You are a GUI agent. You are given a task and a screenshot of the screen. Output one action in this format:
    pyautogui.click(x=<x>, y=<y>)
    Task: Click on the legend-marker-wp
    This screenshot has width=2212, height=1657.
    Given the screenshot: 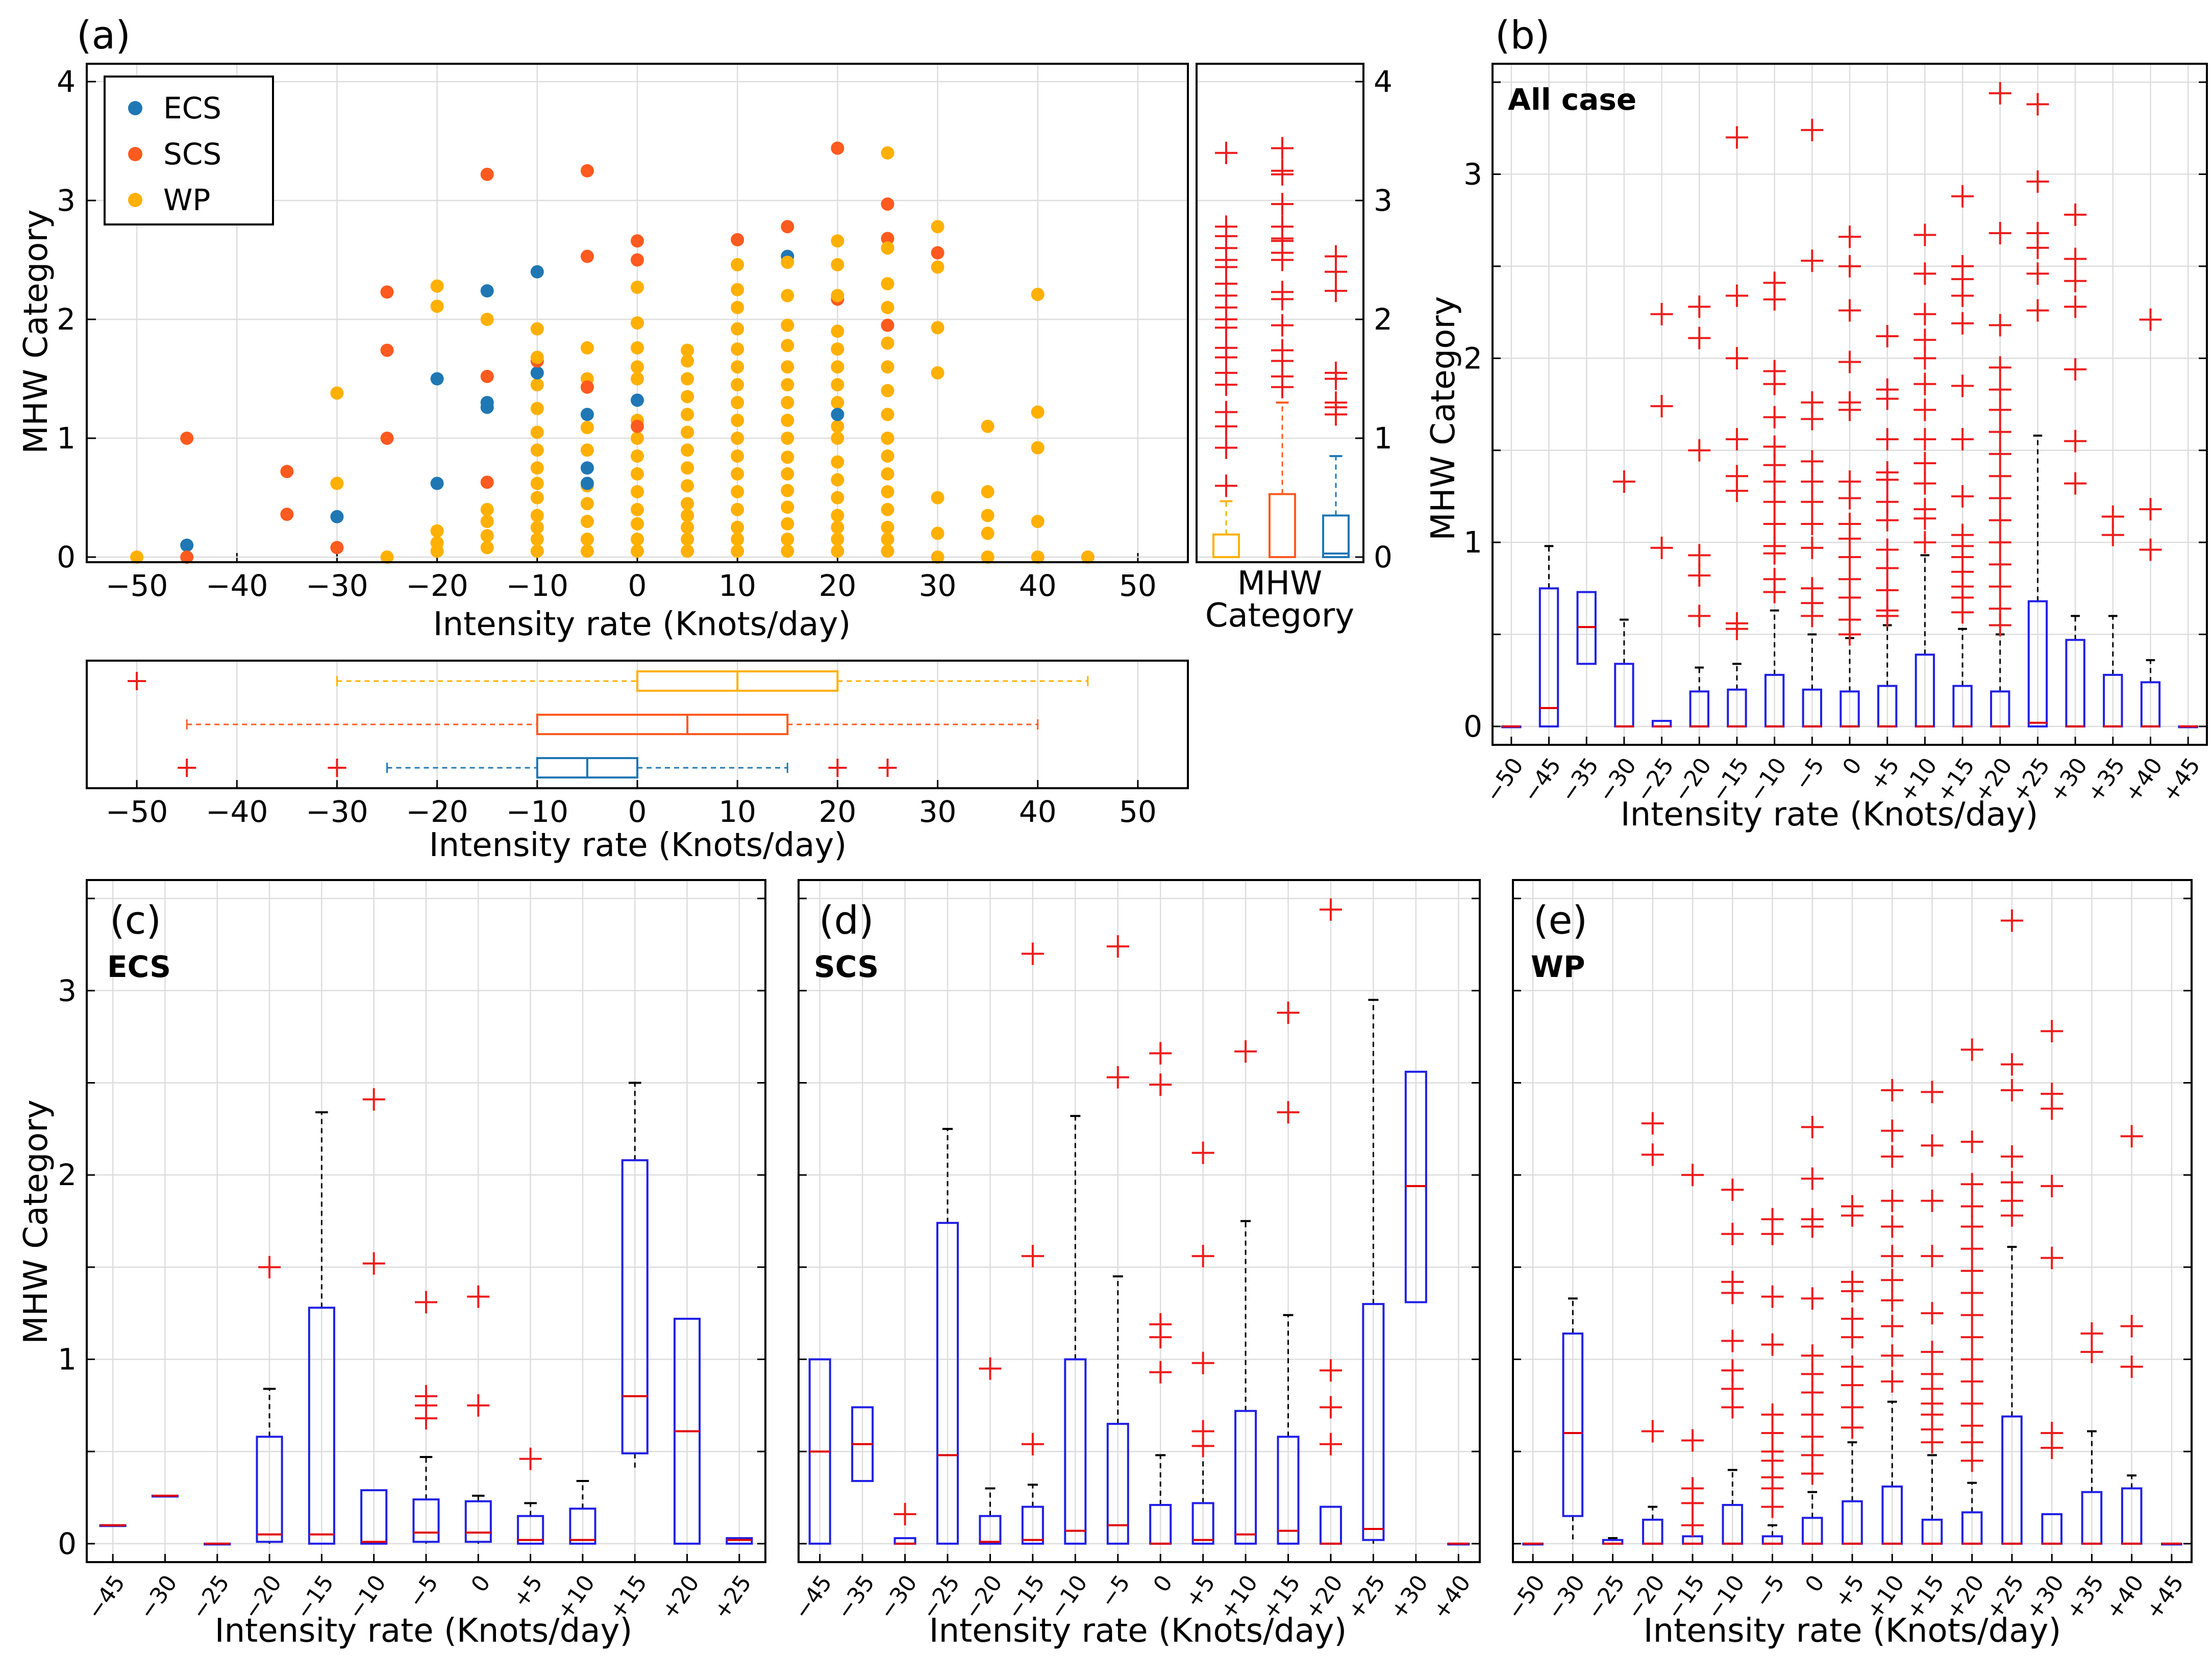 What is the action you would take?
    pyautogui.click(x=135, y=200)
    